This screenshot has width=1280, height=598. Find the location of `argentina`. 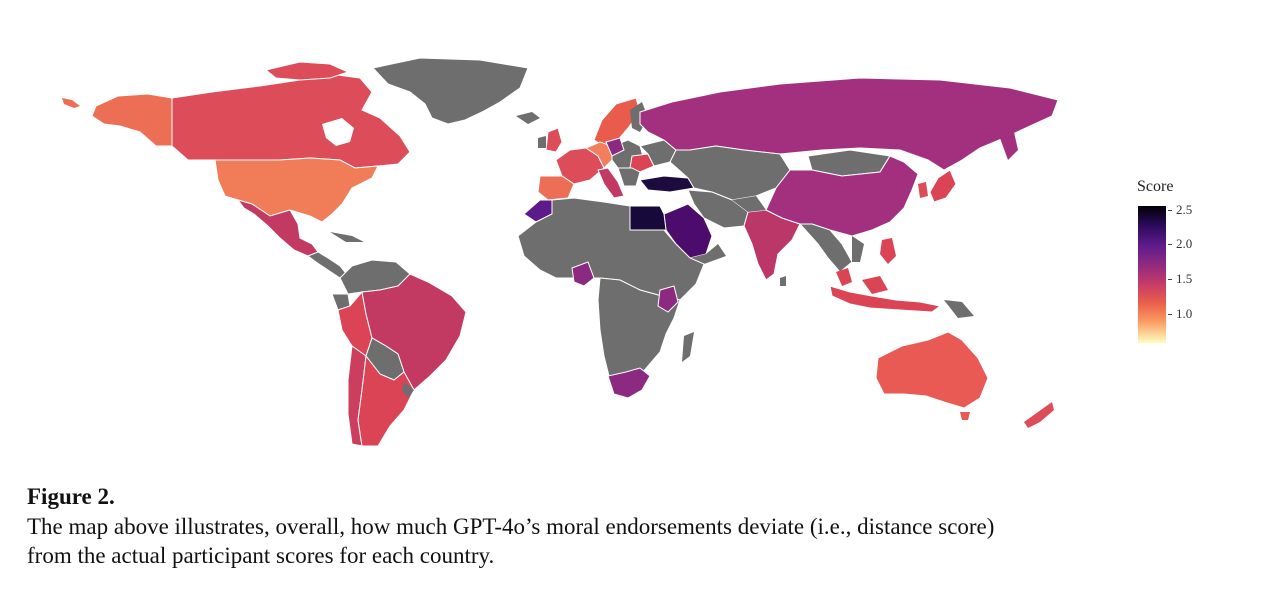

argentina is located at coordinates (386, 400).